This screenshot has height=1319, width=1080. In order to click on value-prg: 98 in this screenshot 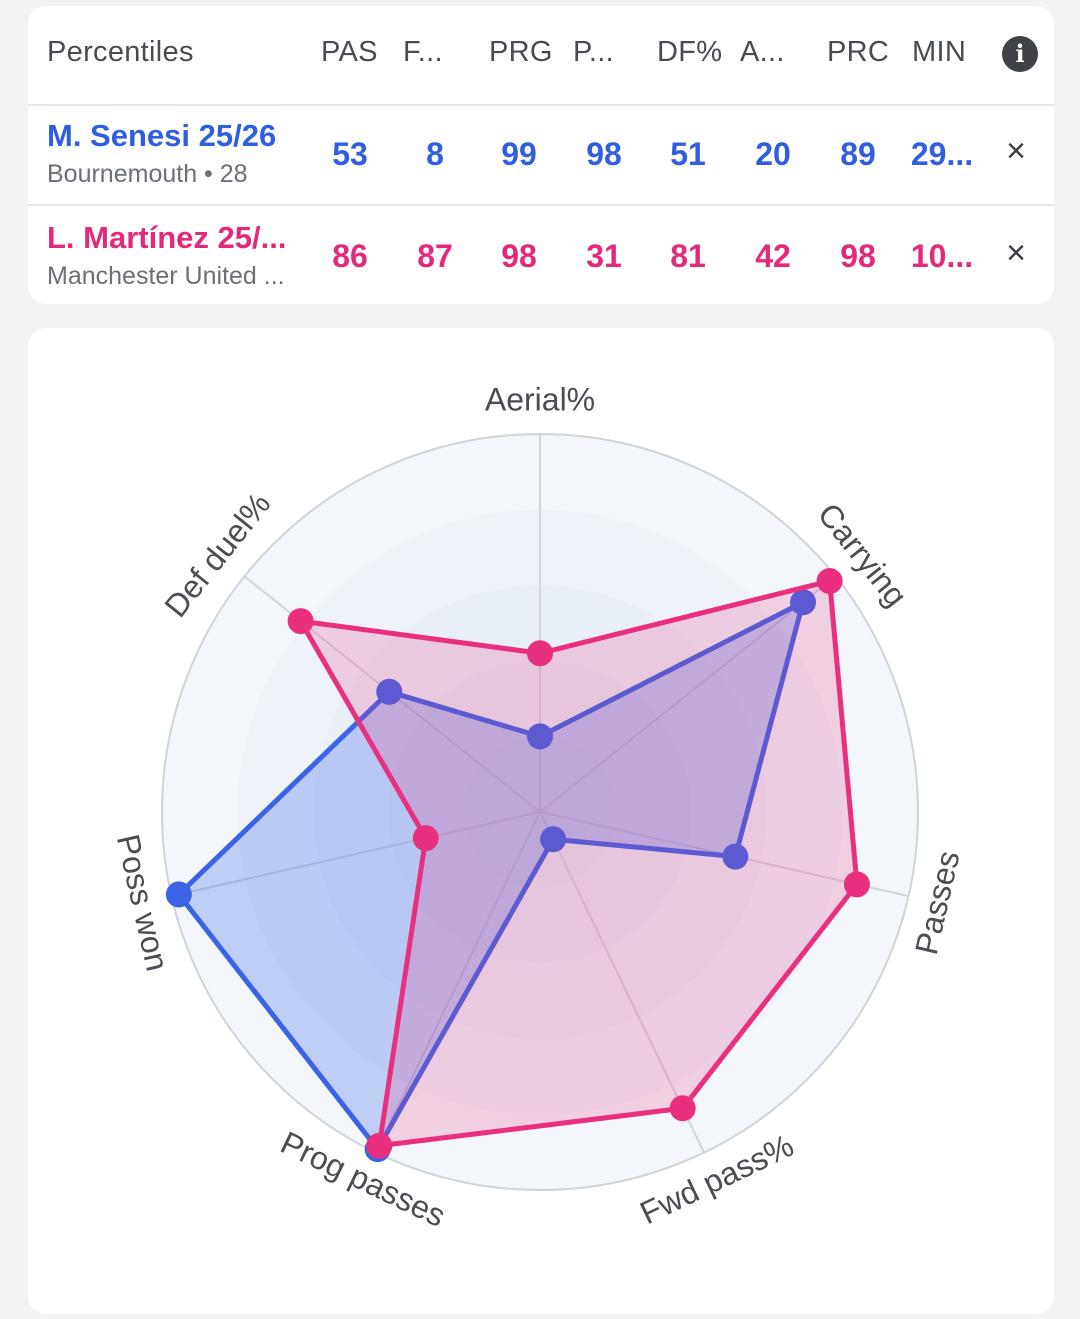, I will do `click(519, 256)`.